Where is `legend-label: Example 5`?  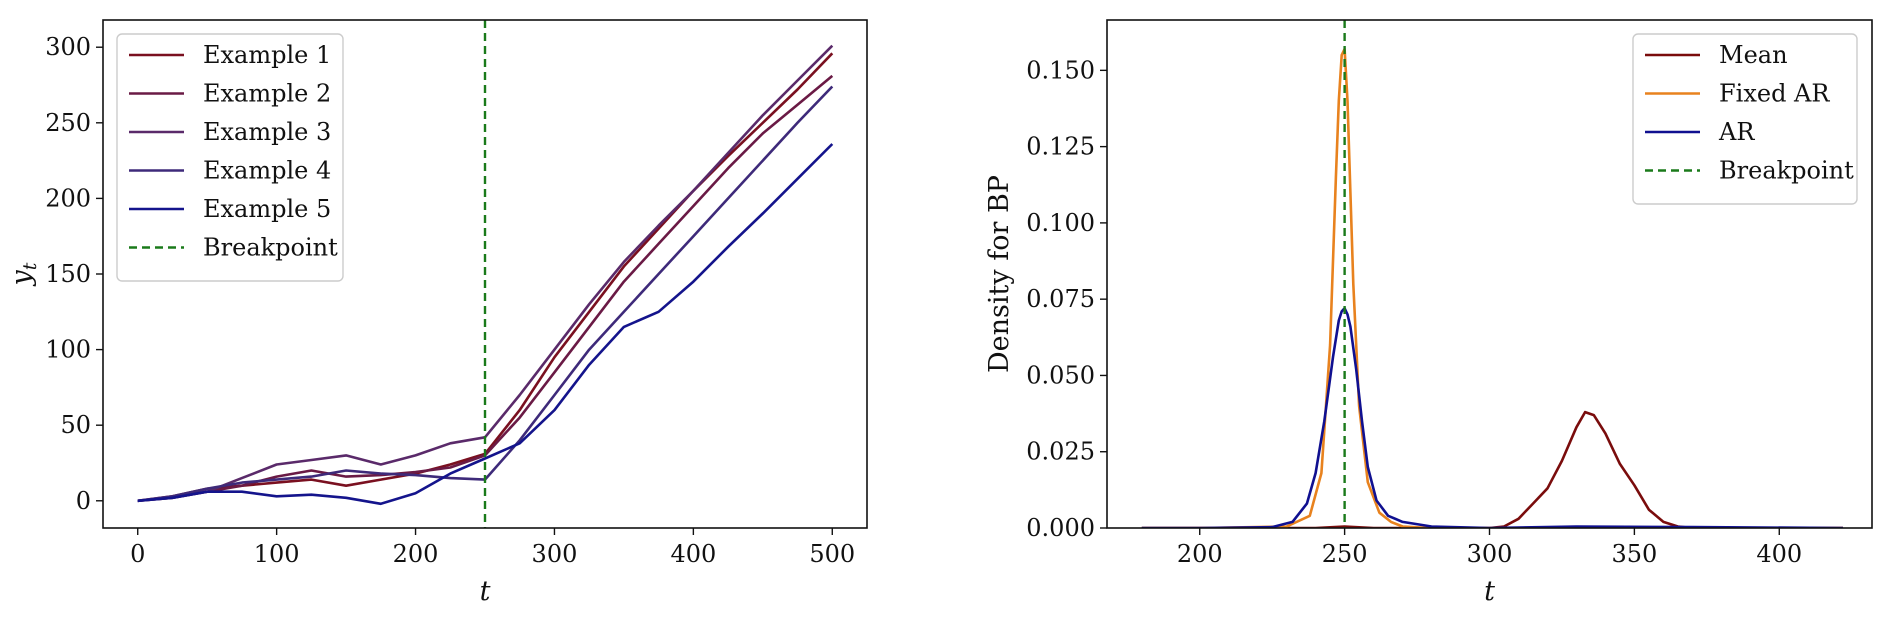 legend-label: Example 5 is located at coordinates (267, 209).